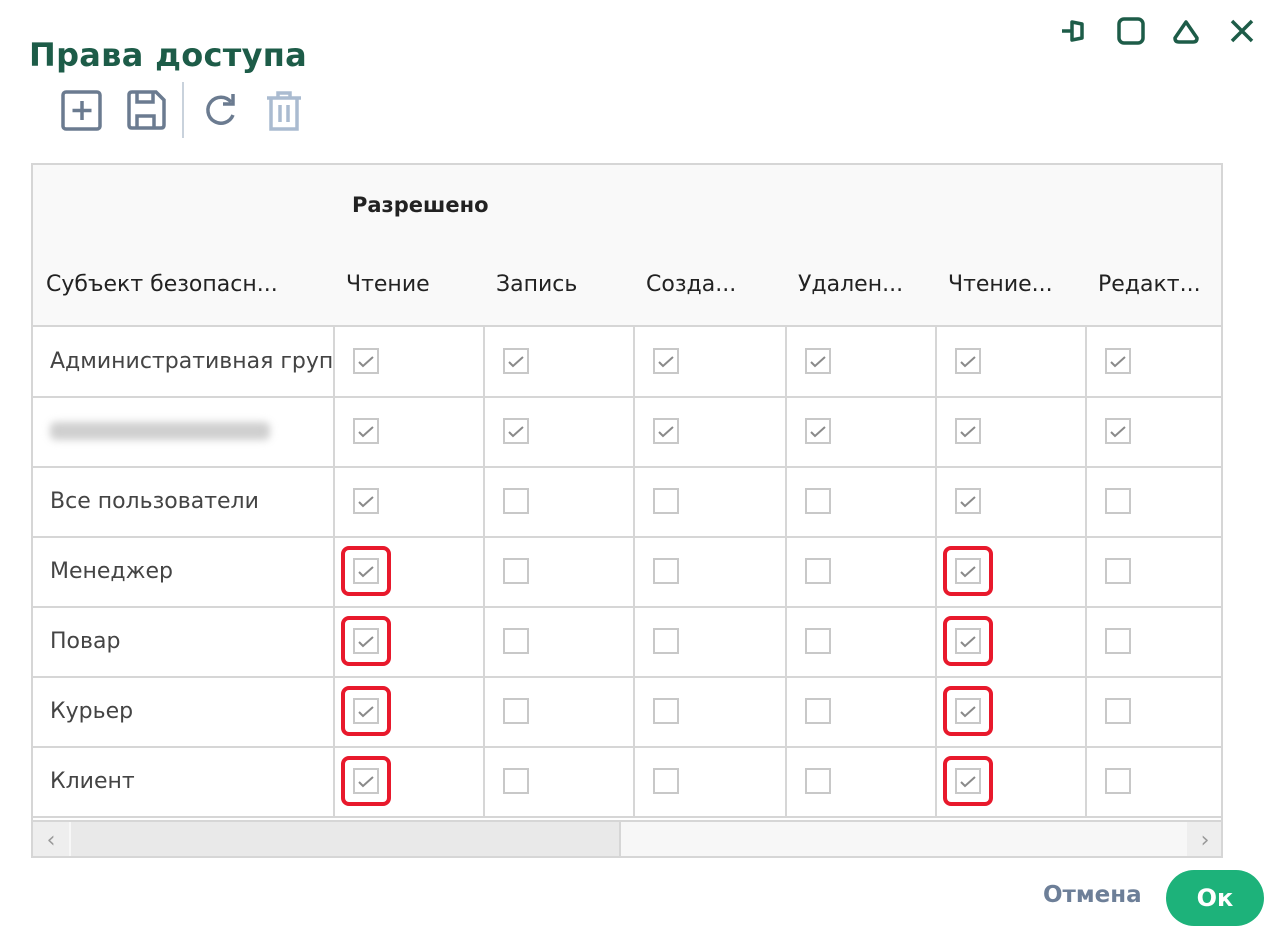 The height and width of the screenshot is (934, 1280). What do you see at coordinates (409, 285) in the screenshot?
I see `column-header: Чтение` at bounding box center [409, 285].